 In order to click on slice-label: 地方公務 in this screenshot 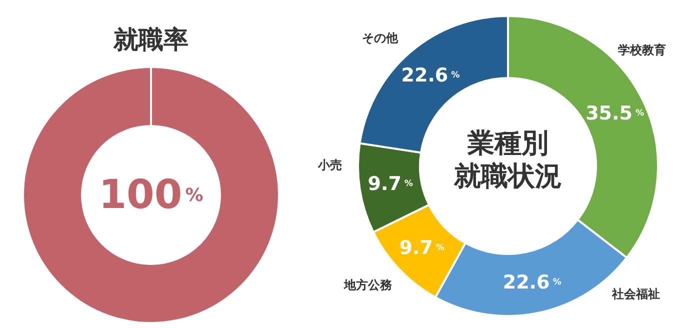, I will do `click(368, 285)`.